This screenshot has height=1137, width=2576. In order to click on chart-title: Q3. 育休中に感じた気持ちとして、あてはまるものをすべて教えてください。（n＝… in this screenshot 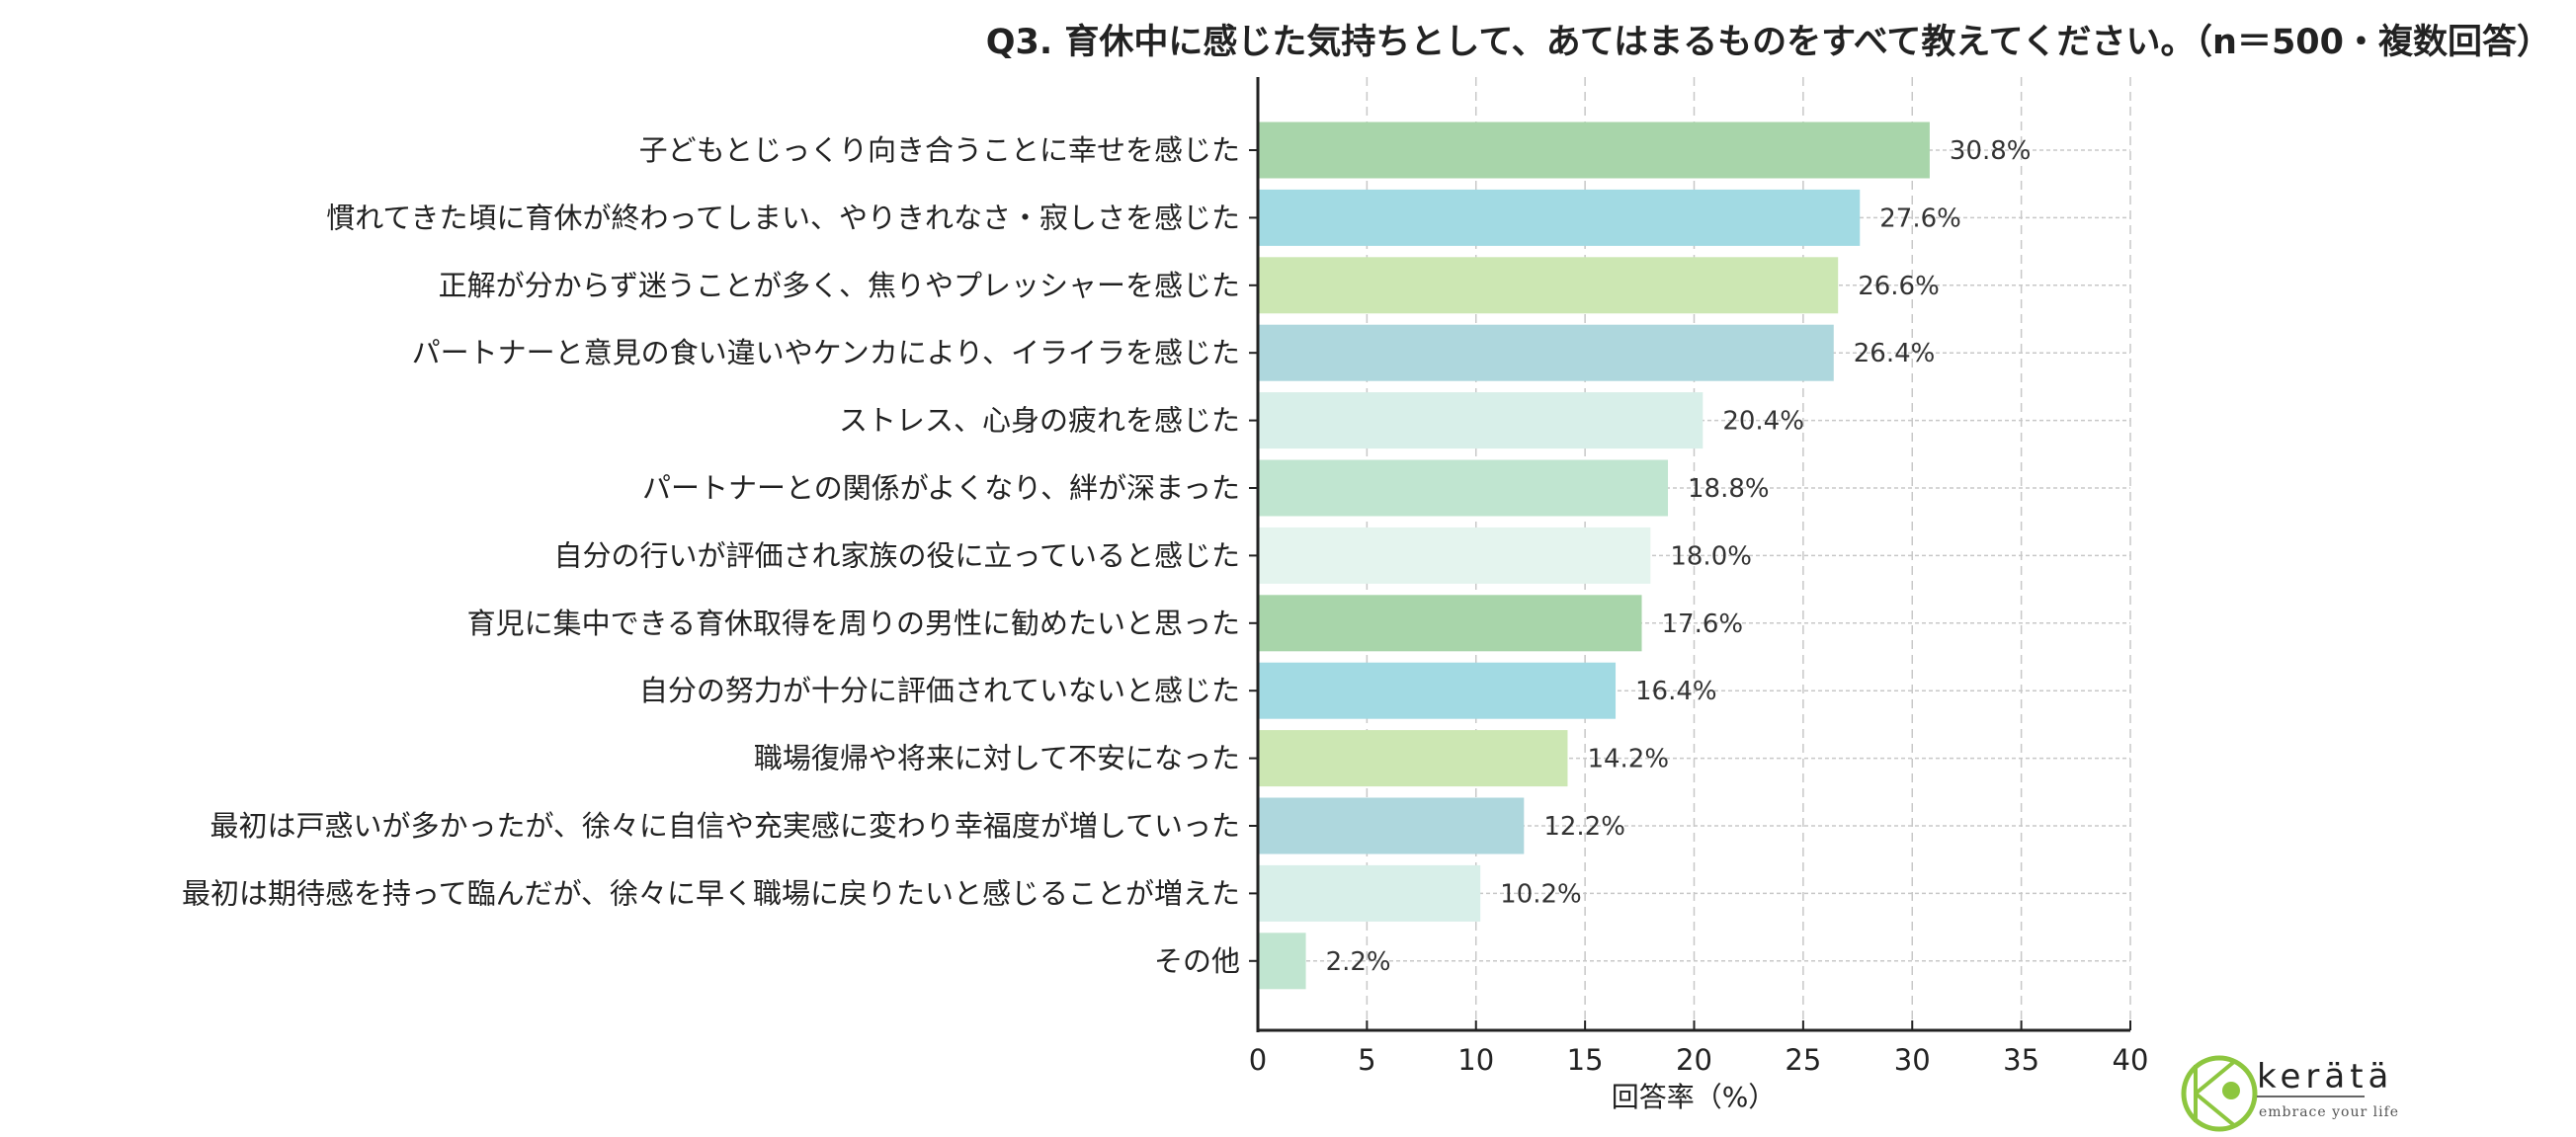, I will do `click(1768, 42)`.